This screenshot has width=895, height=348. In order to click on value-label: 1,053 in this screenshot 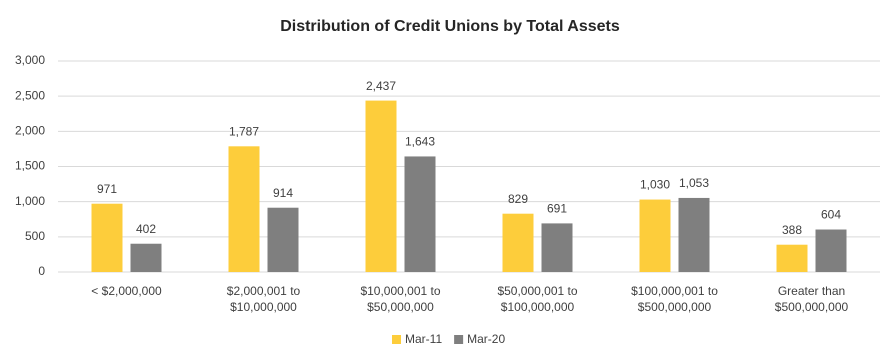, I will do `click(694, 183)`.